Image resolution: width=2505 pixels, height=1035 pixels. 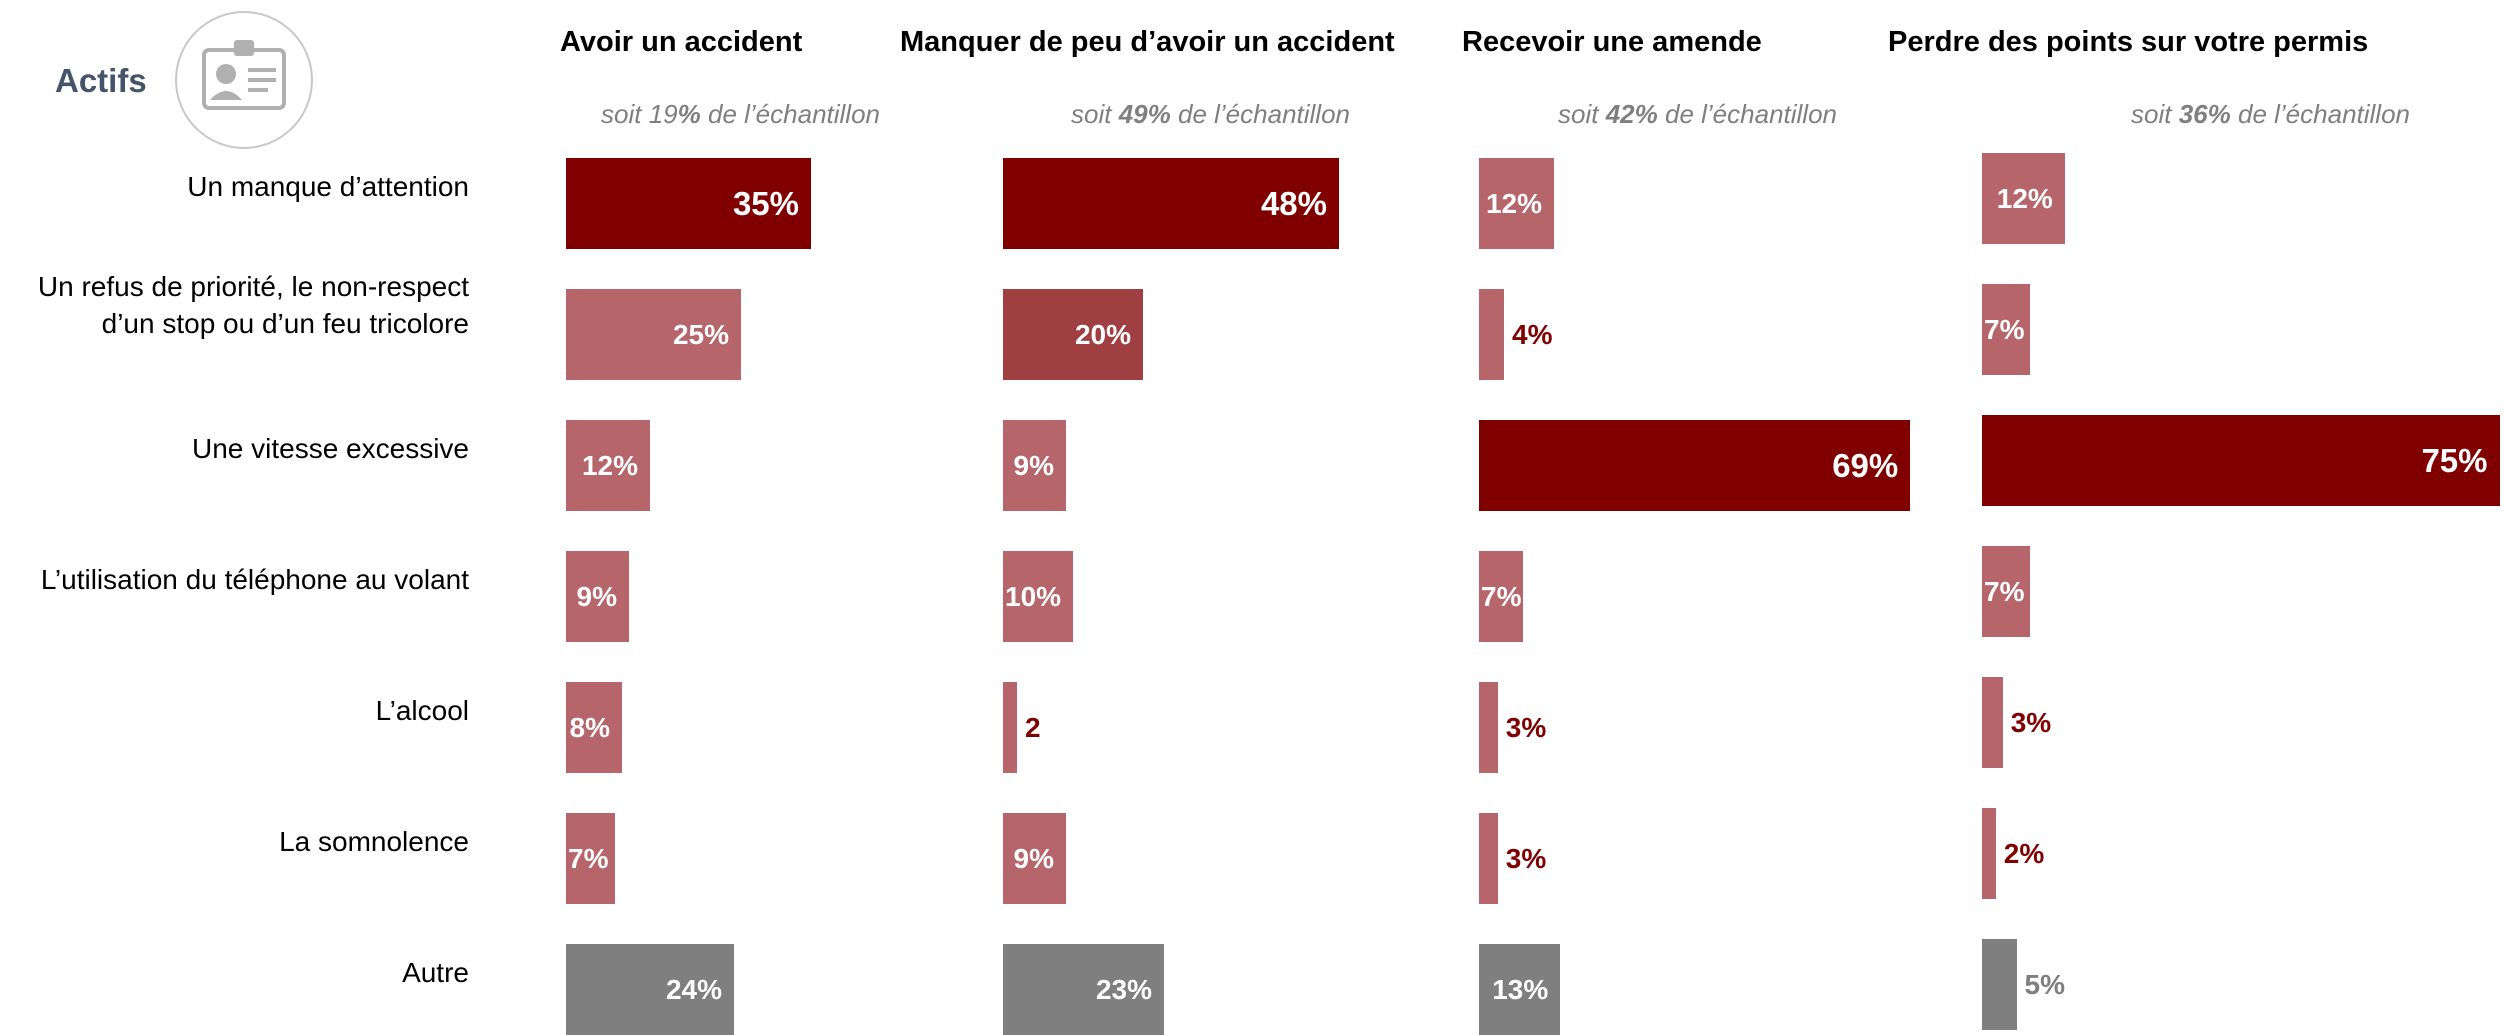 I want to click on bar-value-label: 69%, so click(x=1865, y=466).